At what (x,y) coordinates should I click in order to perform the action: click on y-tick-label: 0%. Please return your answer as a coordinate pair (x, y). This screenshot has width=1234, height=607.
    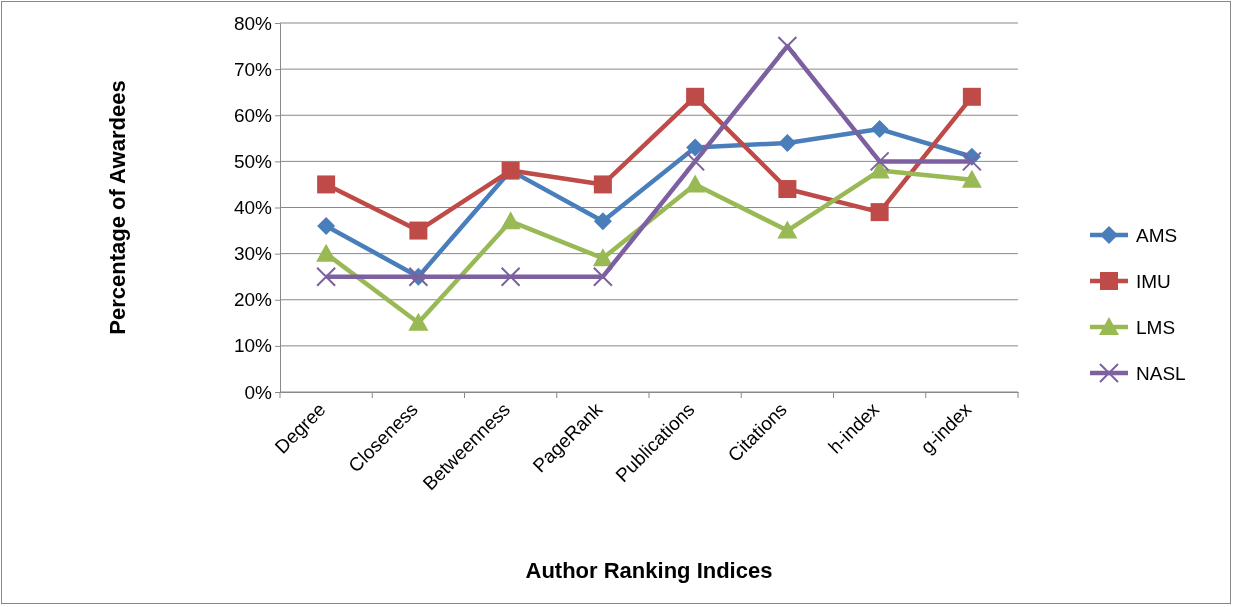
    Looking at the image, I should click on (258, 392).